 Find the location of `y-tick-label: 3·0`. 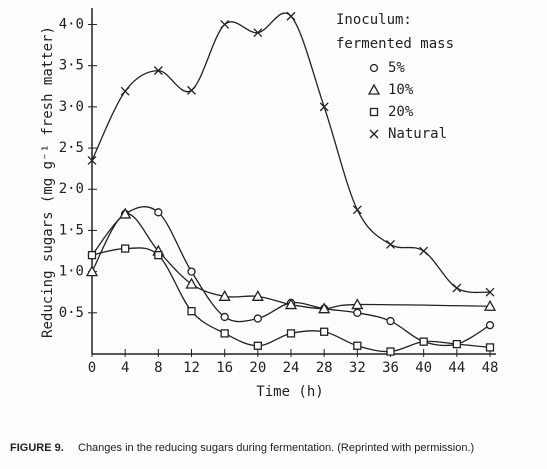

y-tick-label: 3·0 is located at coordinates (71, 107).